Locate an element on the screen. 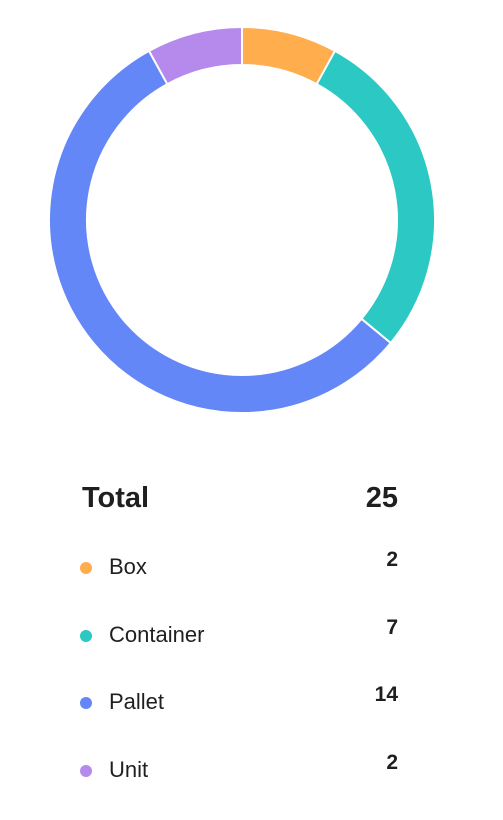 The width and height of the screenshot is (503, 820). legend-marker-box is located at coordinates (86, 568).